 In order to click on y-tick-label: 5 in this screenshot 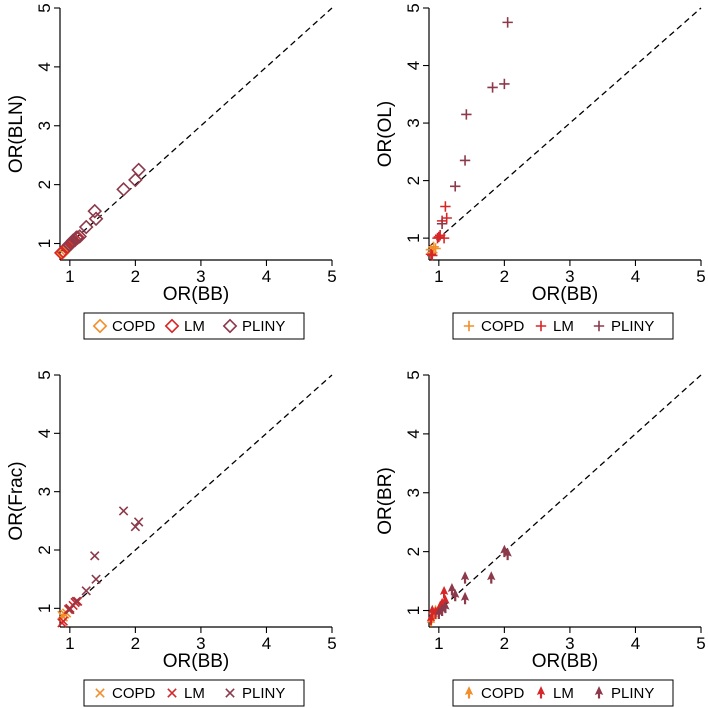, I will do `click(44, 7)`.